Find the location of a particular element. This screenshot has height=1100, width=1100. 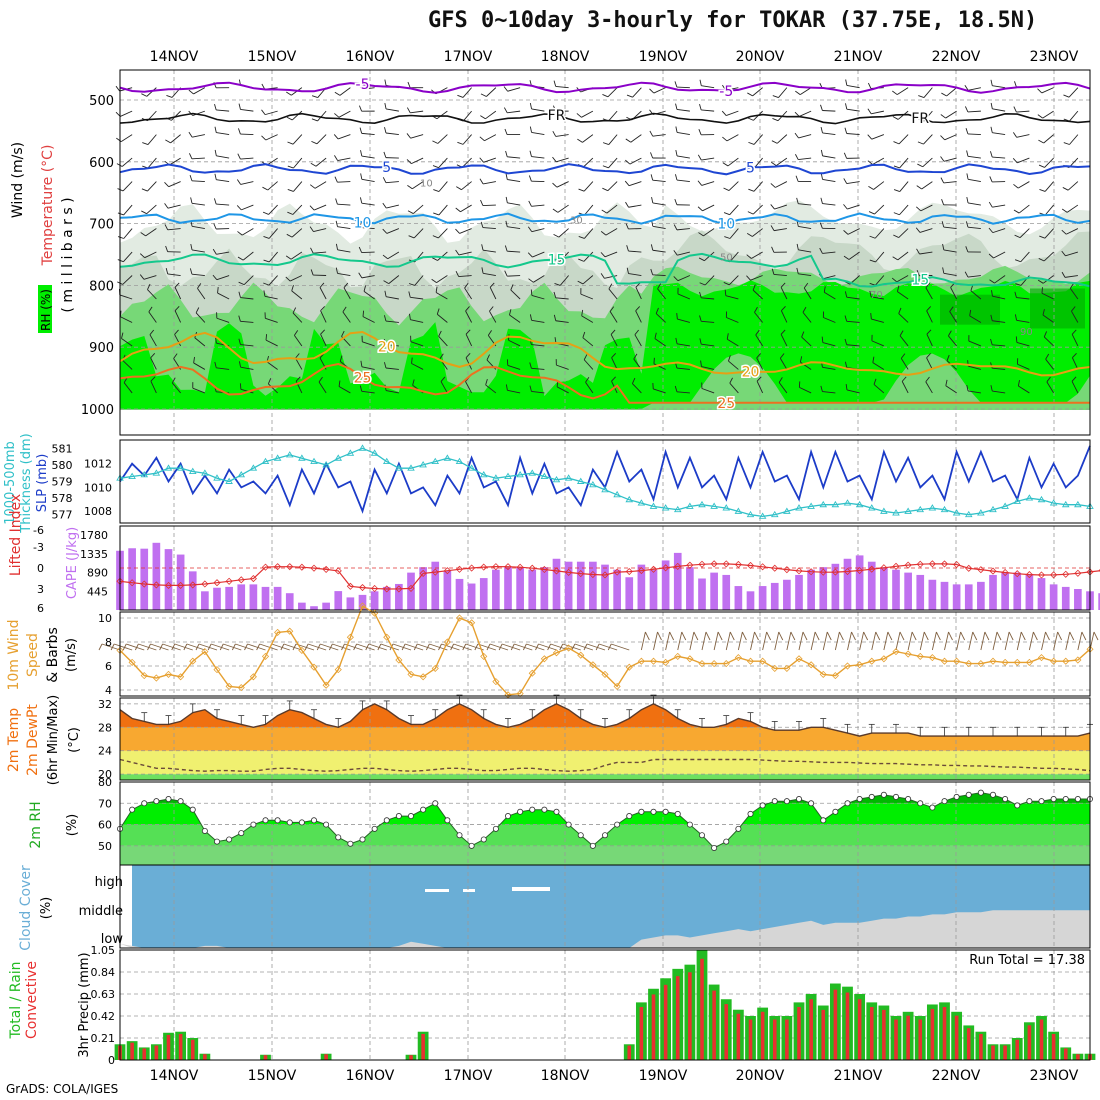

rh2m-tick-60: 60 is located at coordinates (105, 825).